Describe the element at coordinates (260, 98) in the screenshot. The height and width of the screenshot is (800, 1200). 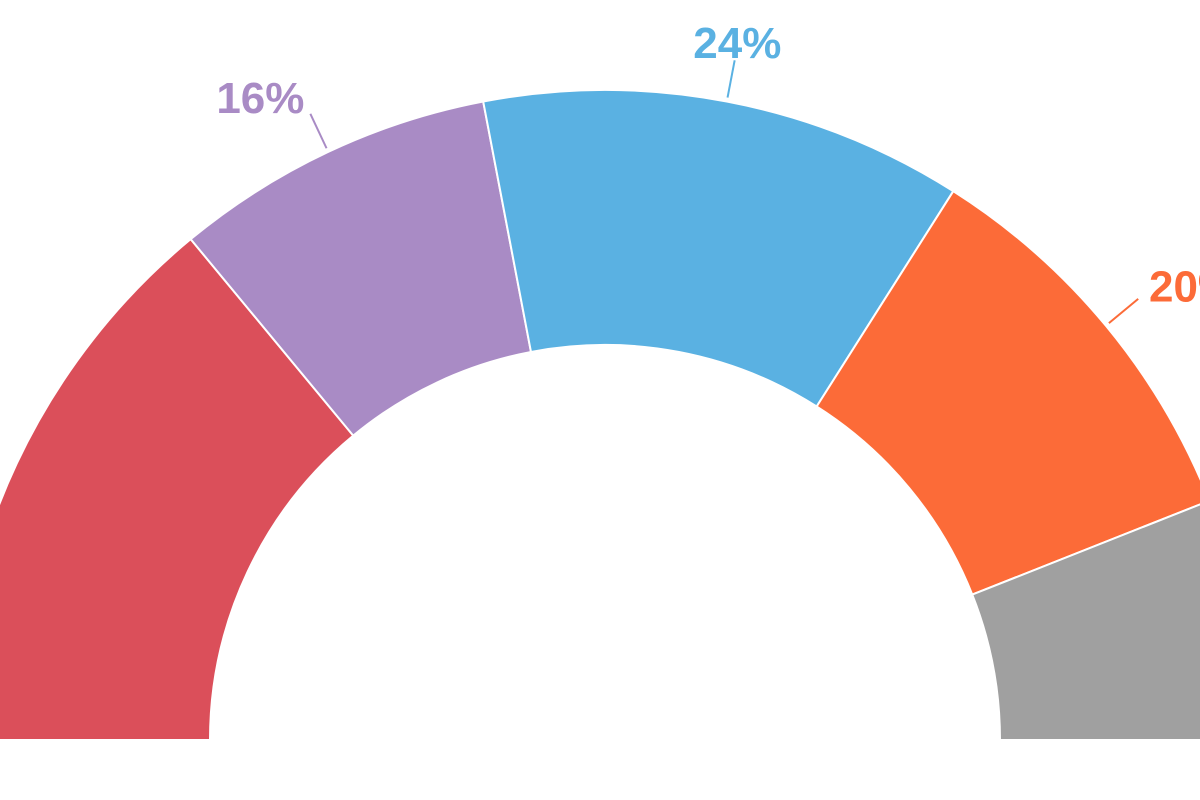
I see `data-label-1: 16%` at that location.